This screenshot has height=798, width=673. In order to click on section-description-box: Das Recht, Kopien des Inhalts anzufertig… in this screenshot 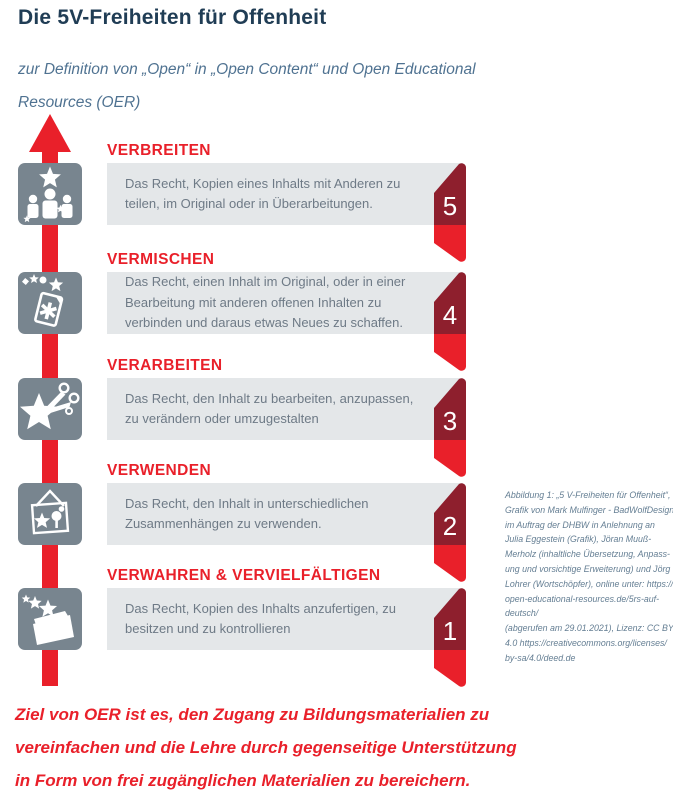, I will do `click(285, 619)`.